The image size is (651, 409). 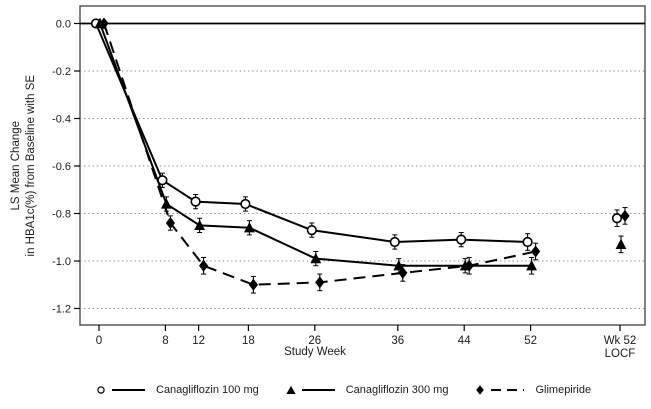 I want to click on tick-label: -0.2, so click(x=61, y=72).